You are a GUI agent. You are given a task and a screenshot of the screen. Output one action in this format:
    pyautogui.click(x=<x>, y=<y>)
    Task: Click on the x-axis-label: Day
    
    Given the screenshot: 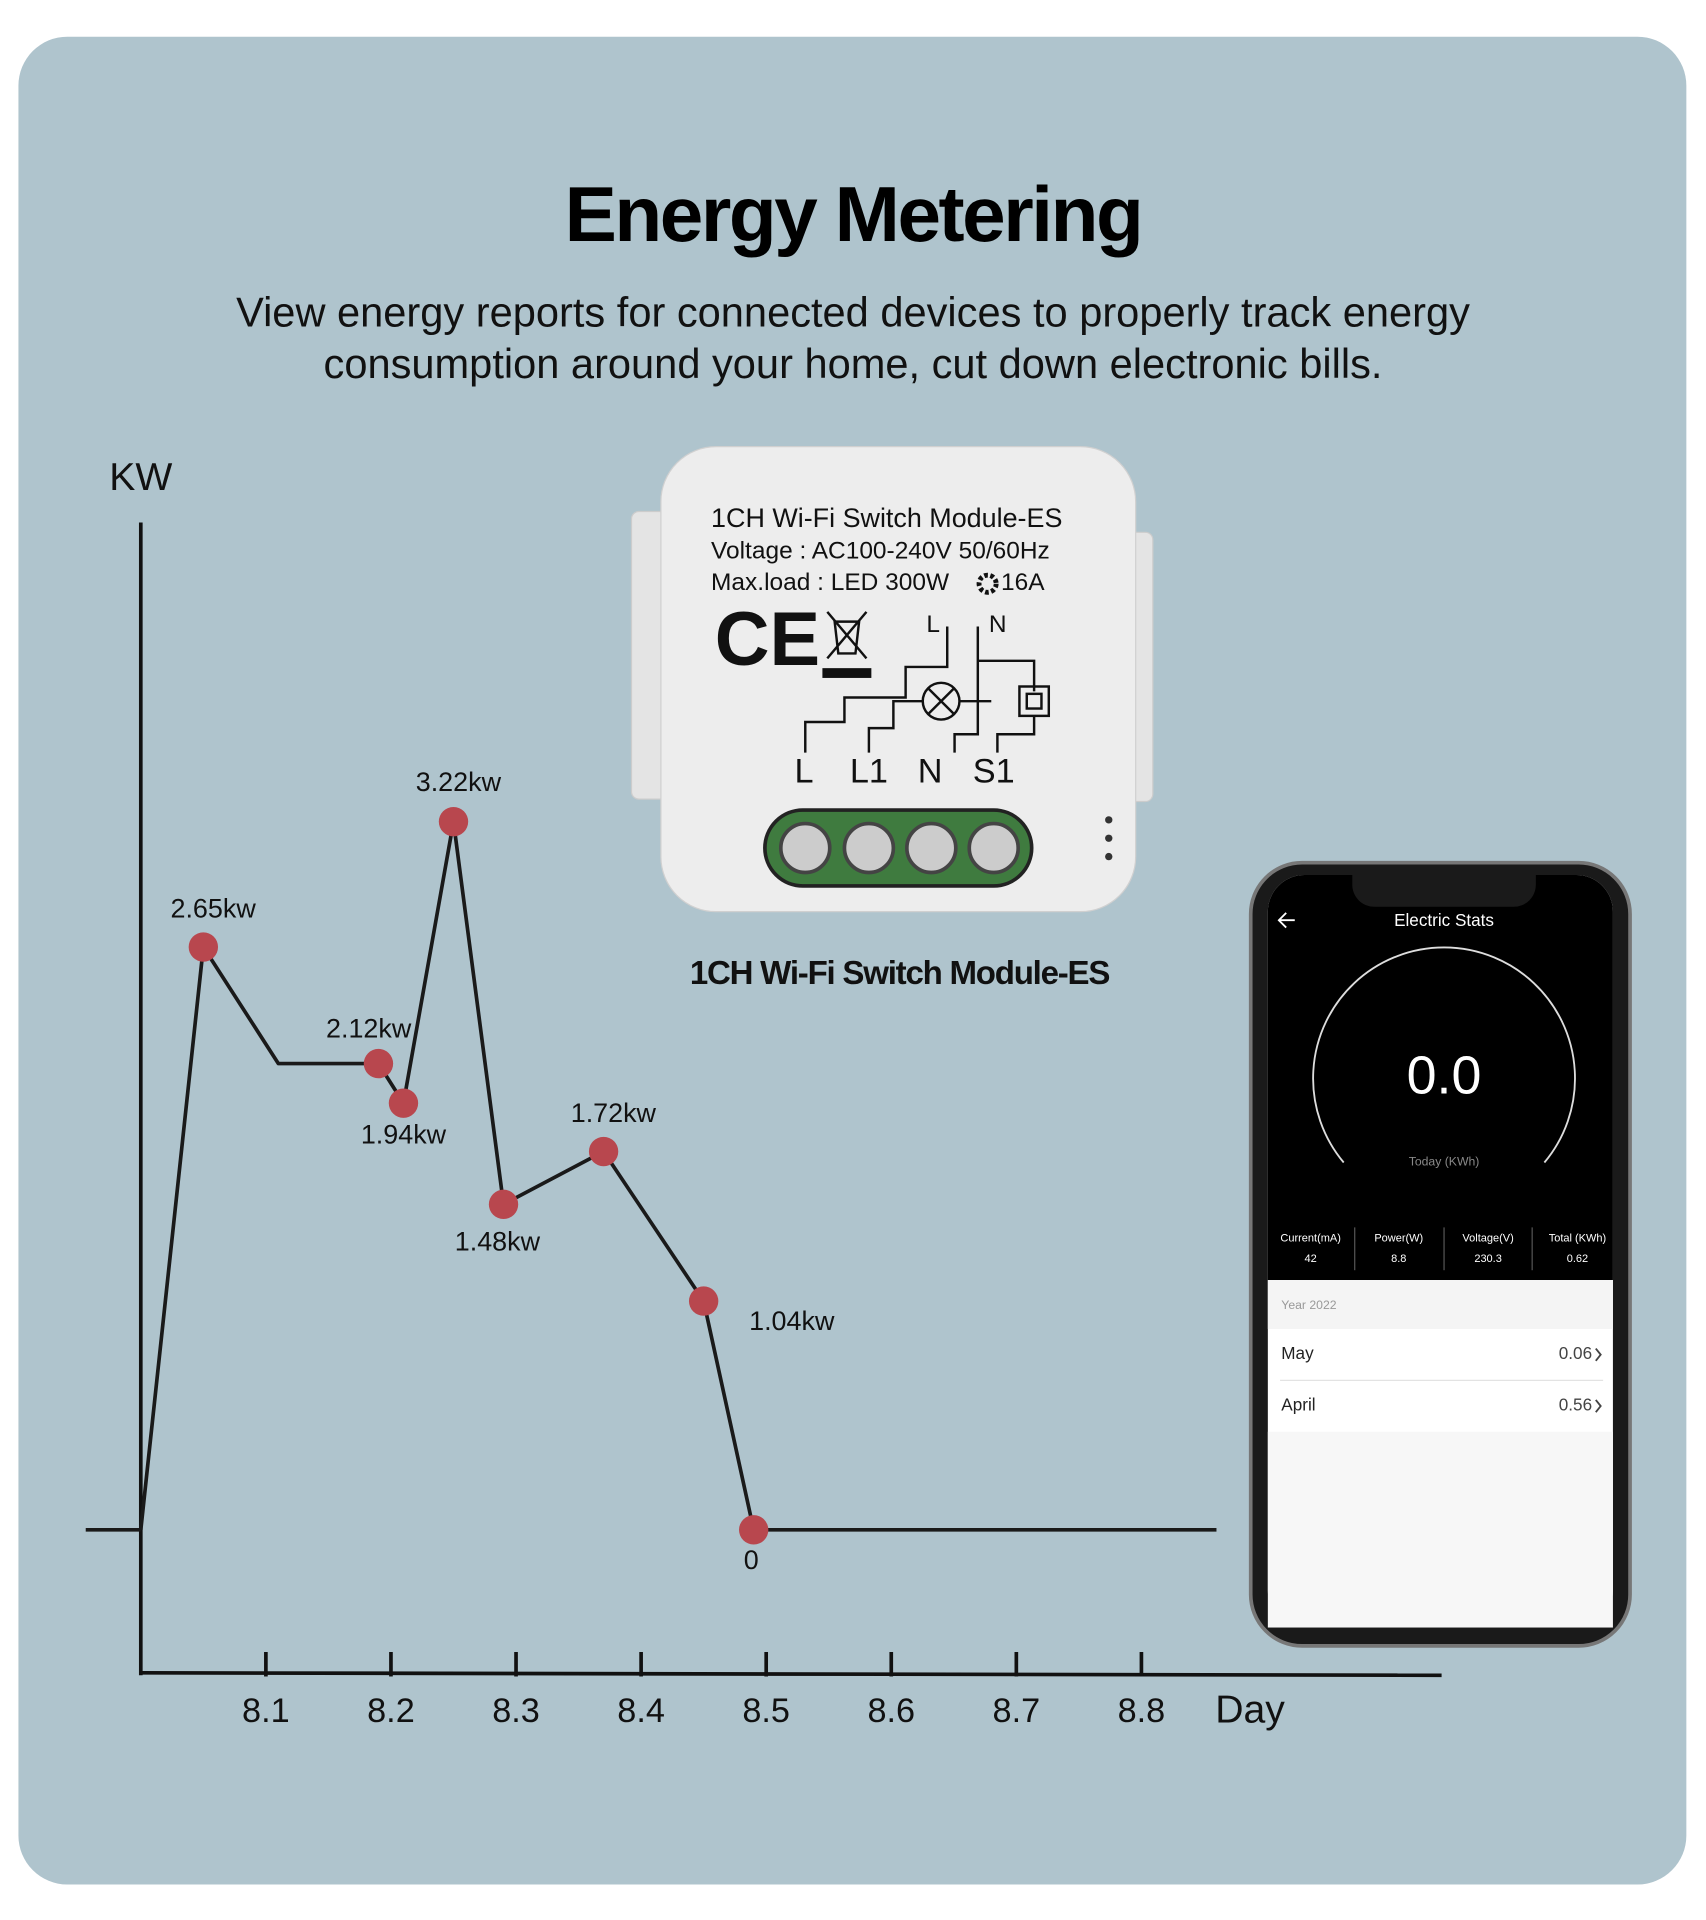 What is the action you would take?
    pyautogui.click(x=1250, y=1709)
    